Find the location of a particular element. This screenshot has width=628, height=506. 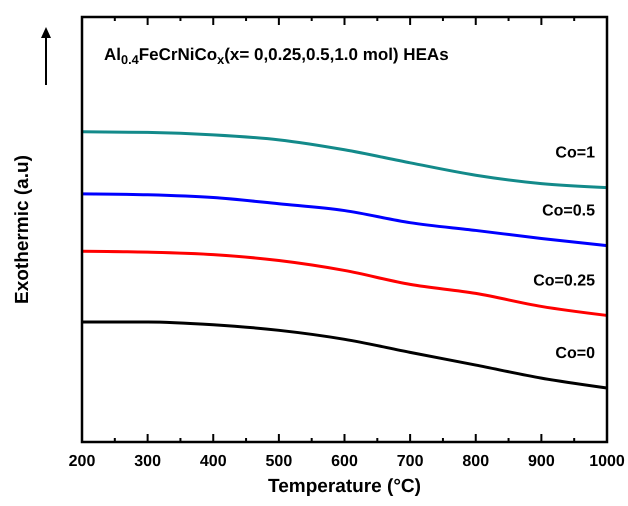

chart-title: Al$_{0.4}$FeCrNiCo$_{x}$(x= 0,0.25,0.5,1.0 mol) HEAs is located at coordinates (276, 56).